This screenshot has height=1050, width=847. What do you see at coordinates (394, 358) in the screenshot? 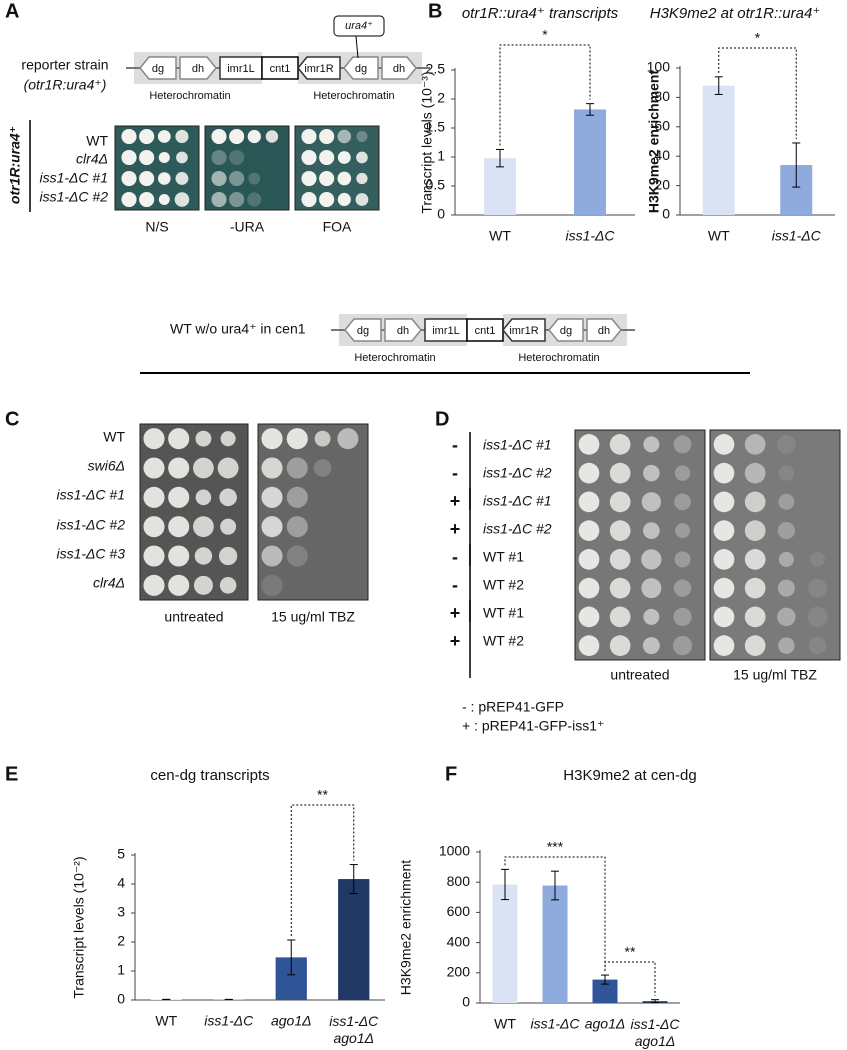
I see `region-label: Heterochromatin` at bounding box center [394, 358].